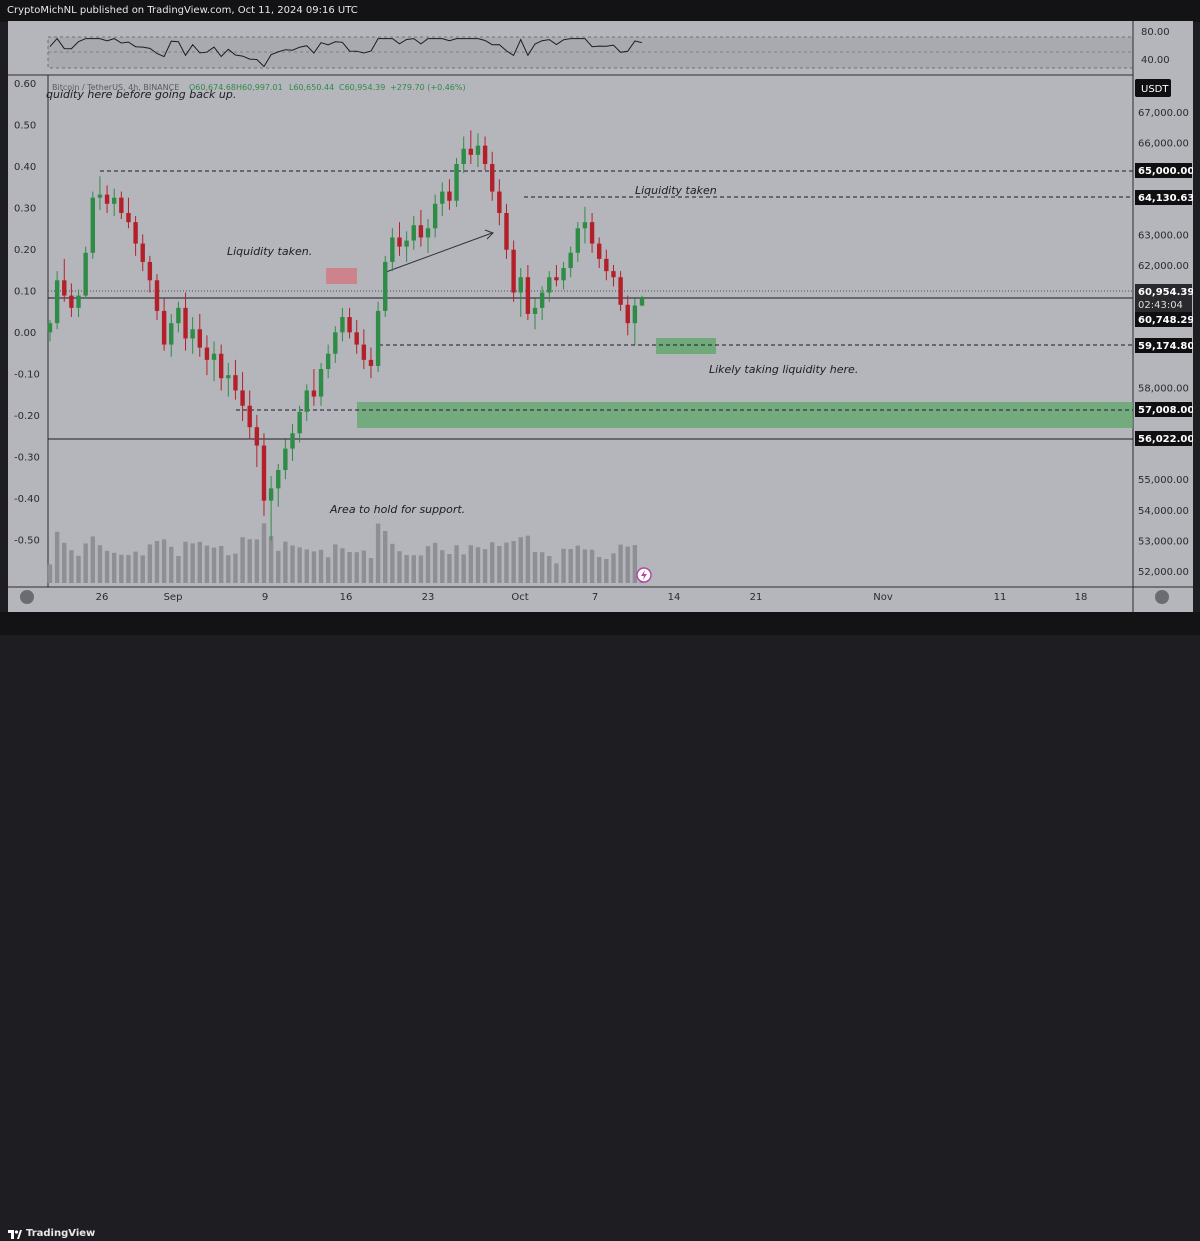  Describe the element at coordinates (25, 250) in the screenshot. I see `left-axis-tick: 0.20` at that location.